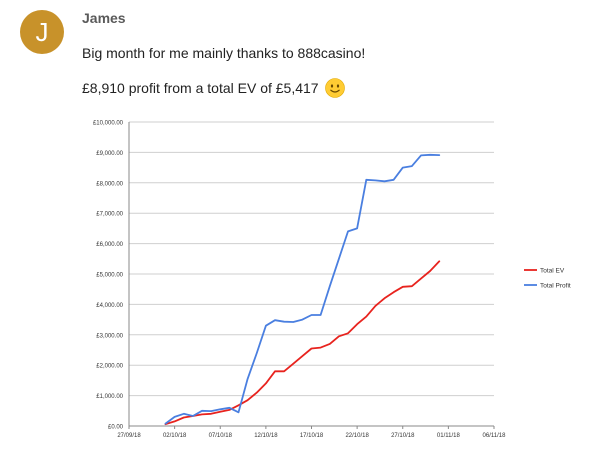 This screenshot has width=600, height=463. Describe the element at coordinates (109, 215) in the screenshot. I see `y-tick-label: £7,000.00` at that location.